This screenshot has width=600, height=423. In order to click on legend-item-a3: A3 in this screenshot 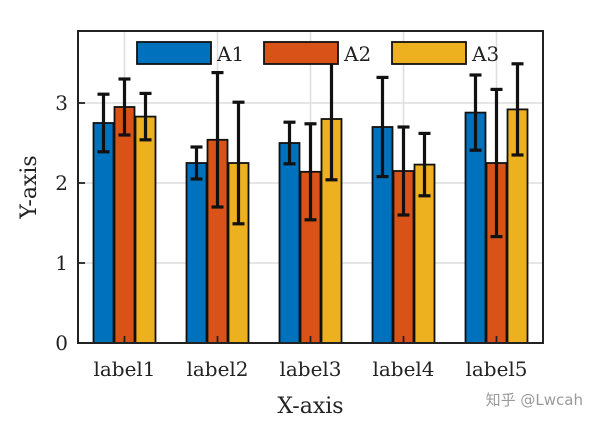, I will do `click(445, 53)`.